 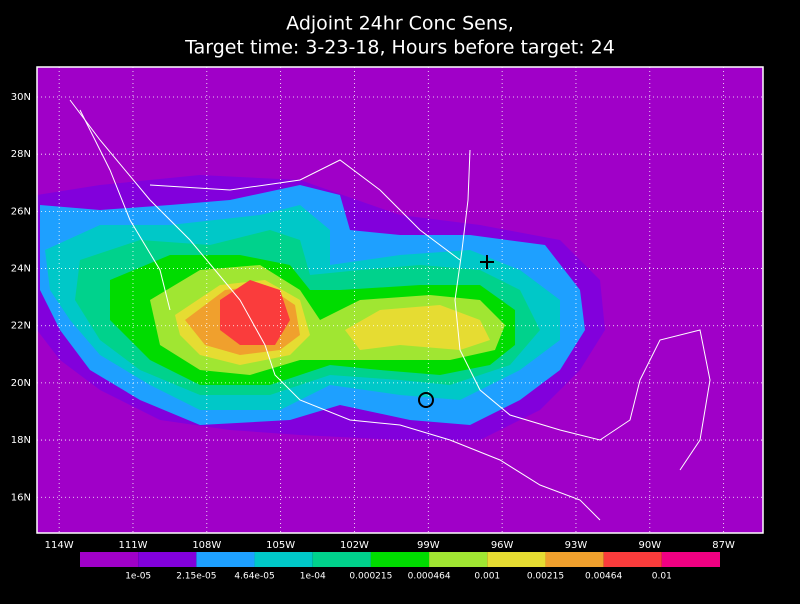 What do you see at coordinates (487, 262) in the screenshot?
I see `target-marker` at bounding box center [487, 262].